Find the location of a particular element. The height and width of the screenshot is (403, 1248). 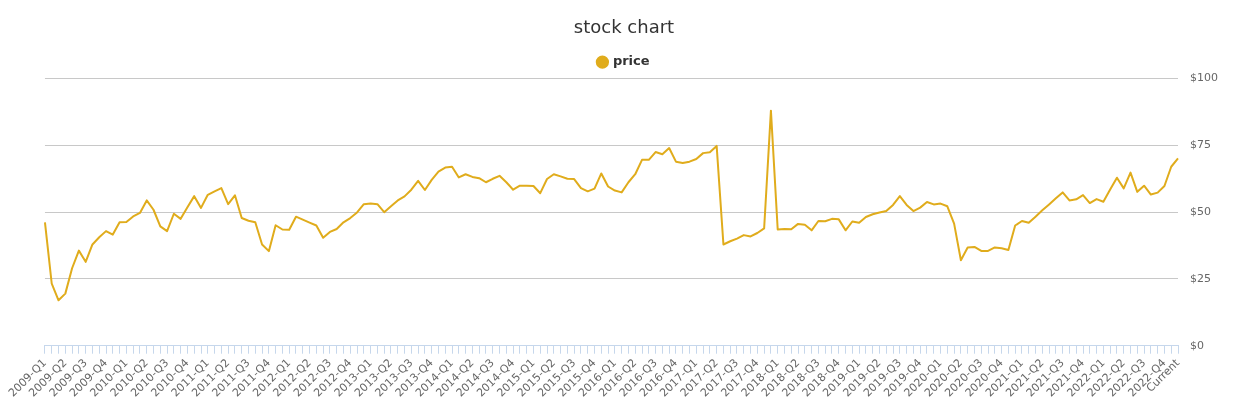

y-tick-label: $75 is located at coordinates (1201, 145).